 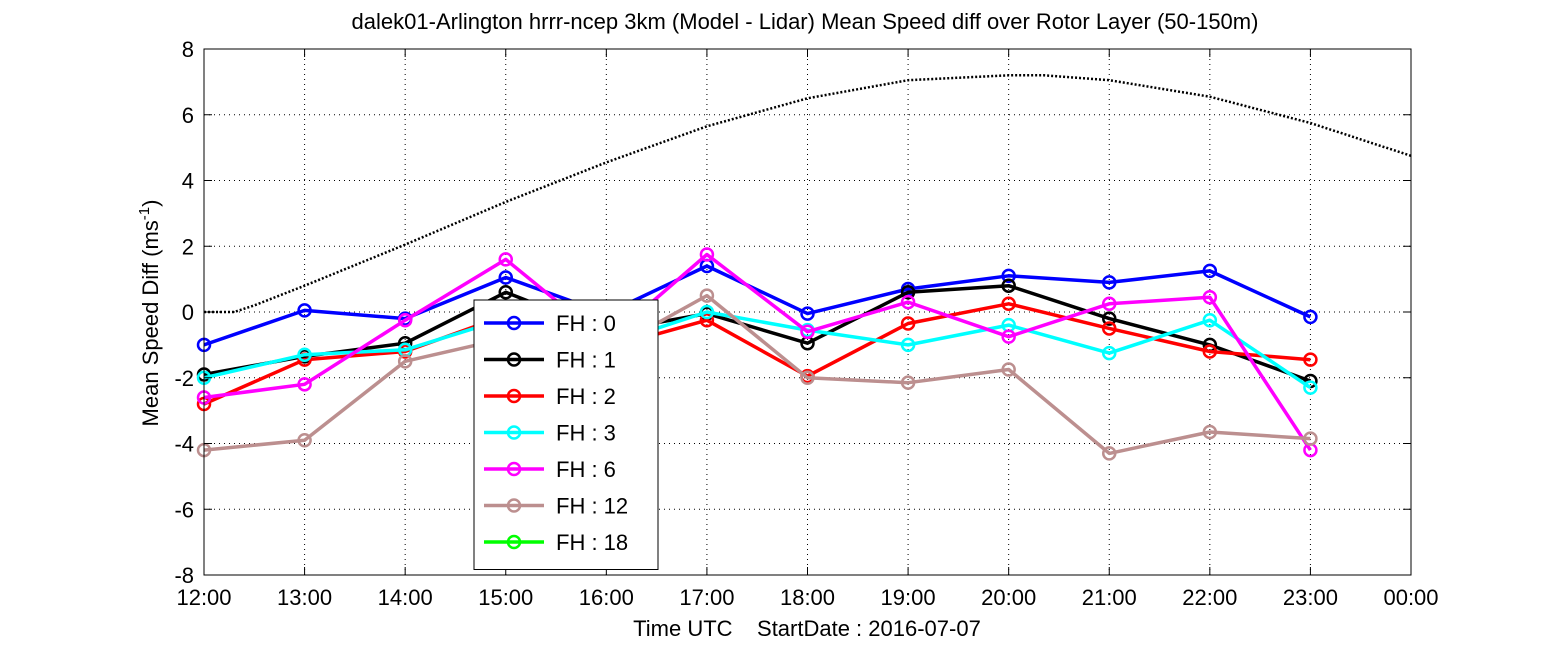 What do you see at coordinates (586, 360) in the screenshot?
I see `legend-label: FH : 1` at bounding box center [586, 360].